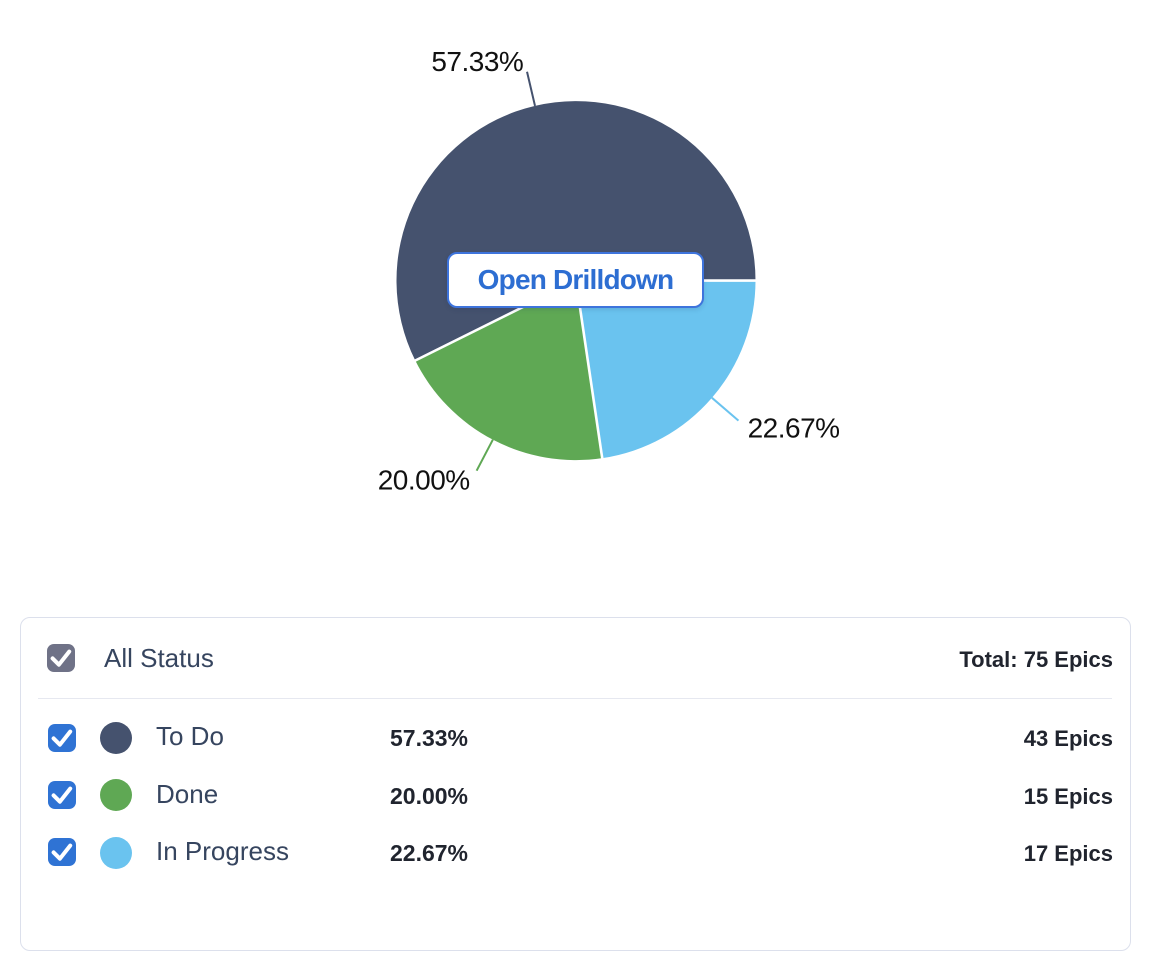  I want to click on svg-text: 22.67%, so click(794, 428).